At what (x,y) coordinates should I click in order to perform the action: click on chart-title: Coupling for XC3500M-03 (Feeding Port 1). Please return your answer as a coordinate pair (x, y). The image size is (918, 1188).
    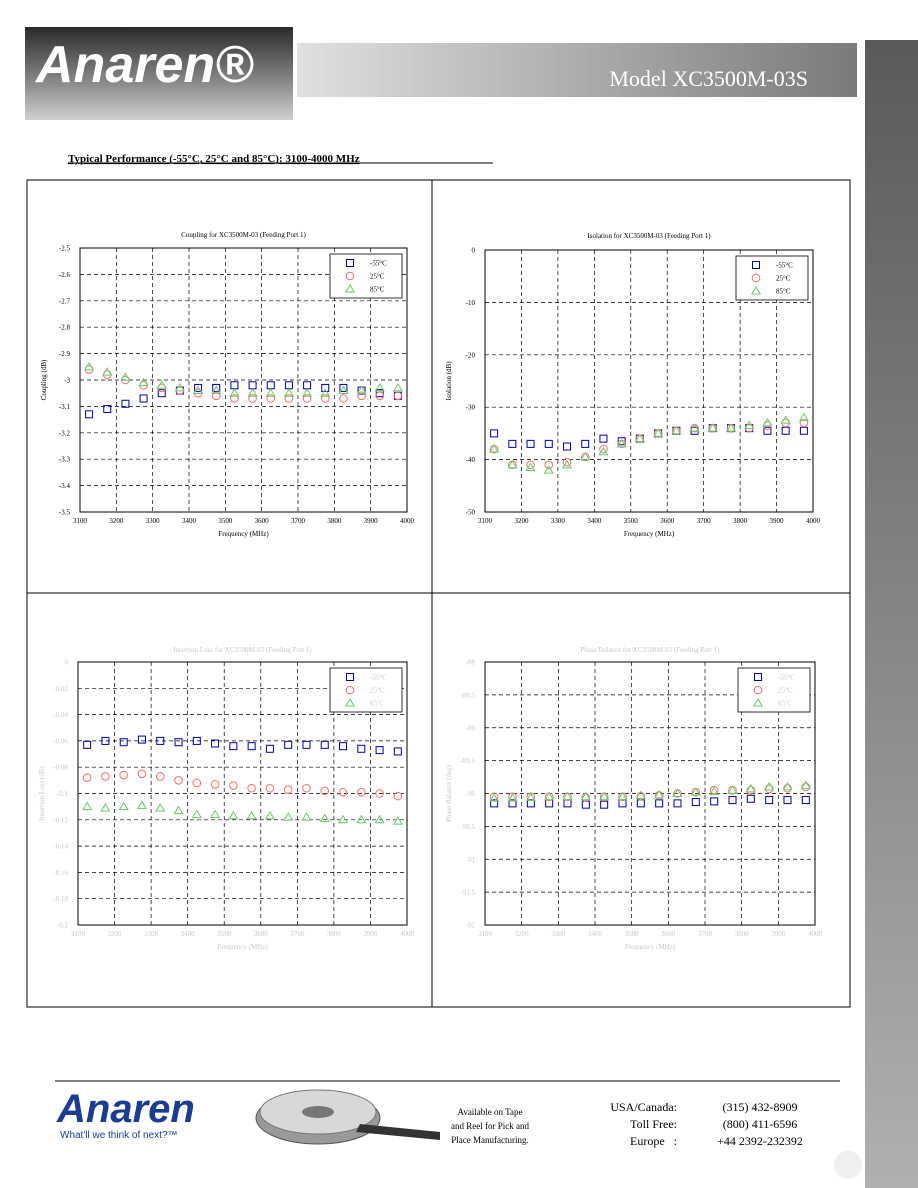
    Looking at the image, I should click on (243, 235).